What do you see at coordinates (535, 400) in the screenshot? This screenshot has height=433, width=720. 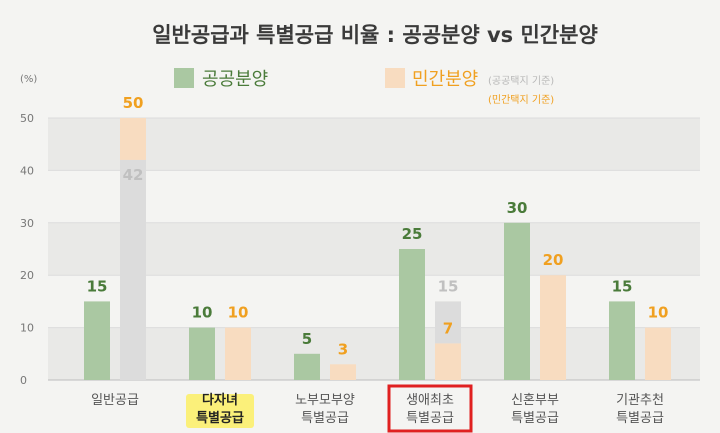 I see `category-label: 신혼부부` at bounding box center [535, 400].